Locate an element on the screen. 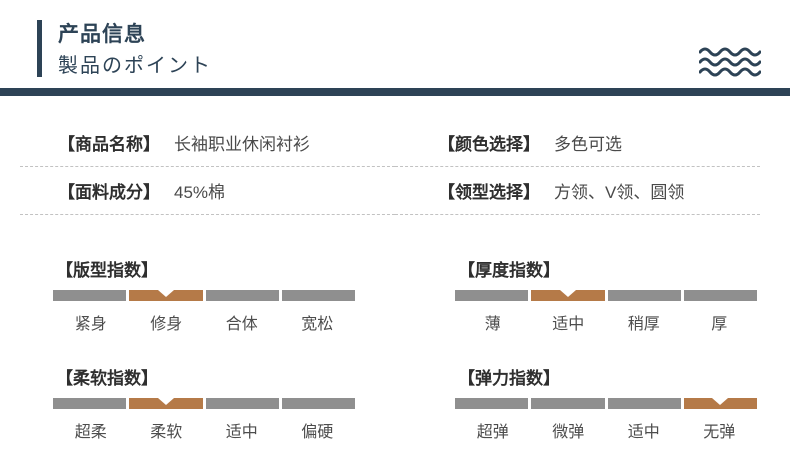  section-fit-index: 【版型指数】 紧身 修身 合体 宽松 is located at coordinates (204, 295).